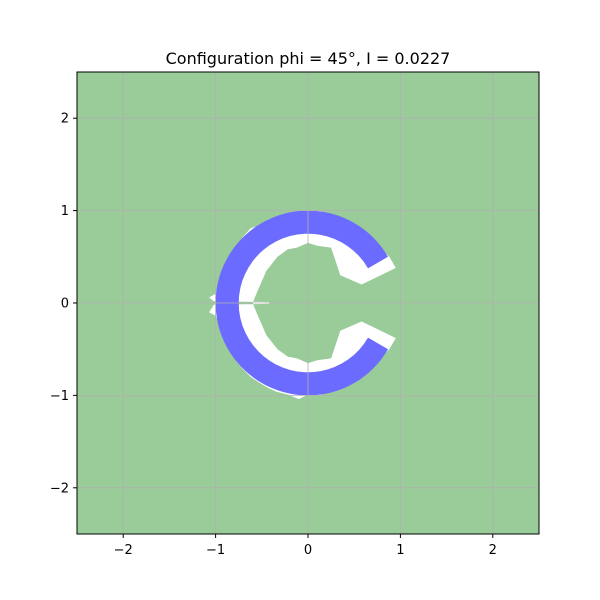  What do you see at coordinates (302, 305) in the screenshot?
I see `plot-content` at bounding box center [302, 305].